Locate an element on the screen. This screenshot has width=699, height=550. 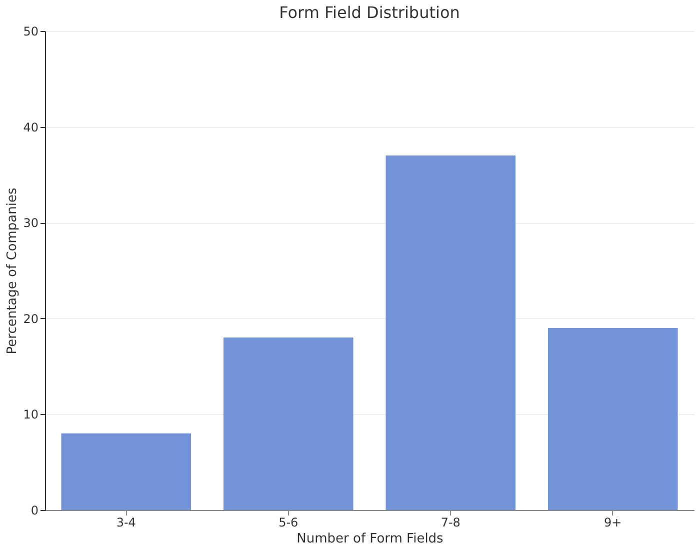
y-tick-label: 10 is located at coordinates (30, 415).